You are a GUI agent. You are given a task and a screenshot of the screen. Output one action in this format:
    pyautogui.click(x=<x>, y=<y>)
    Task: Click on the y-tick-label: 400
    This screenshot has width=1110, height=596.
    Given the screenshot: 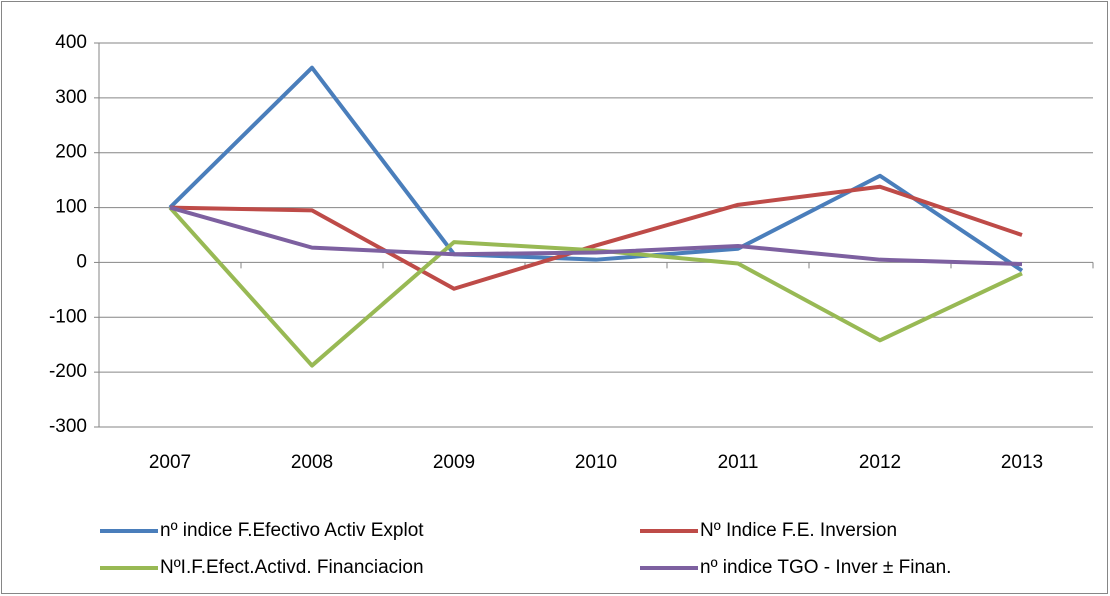 What is the action you would take?
    pyautogui.click(x=71, y=42)
    